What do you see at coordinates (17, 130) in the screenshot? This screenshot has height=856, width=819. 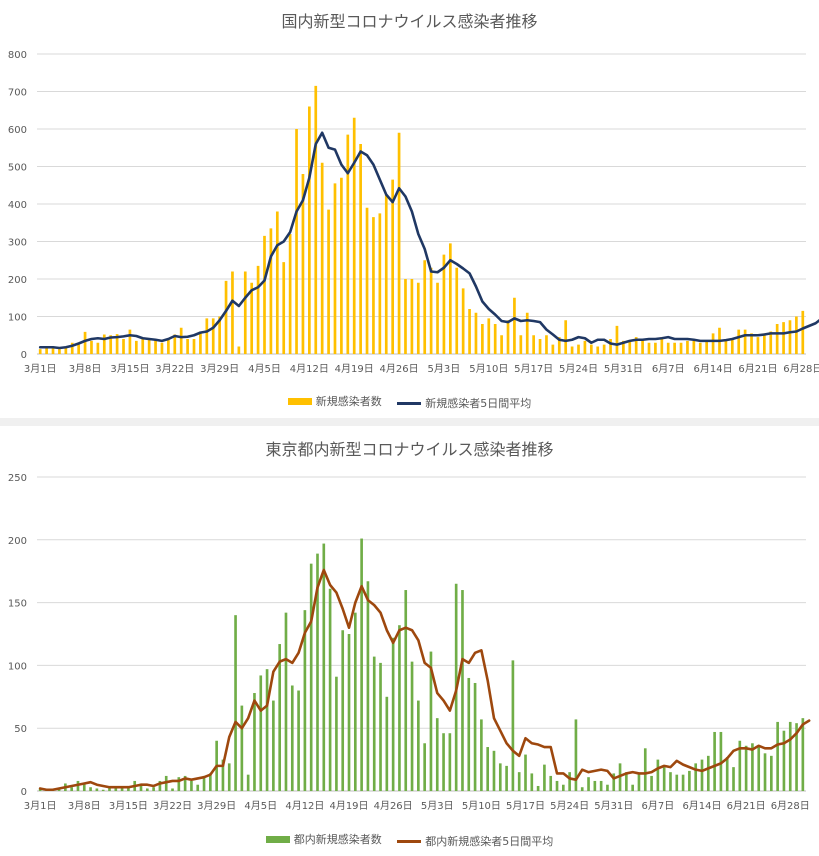 I see `y-tick-label: 600` at bounding box center [17, 130].